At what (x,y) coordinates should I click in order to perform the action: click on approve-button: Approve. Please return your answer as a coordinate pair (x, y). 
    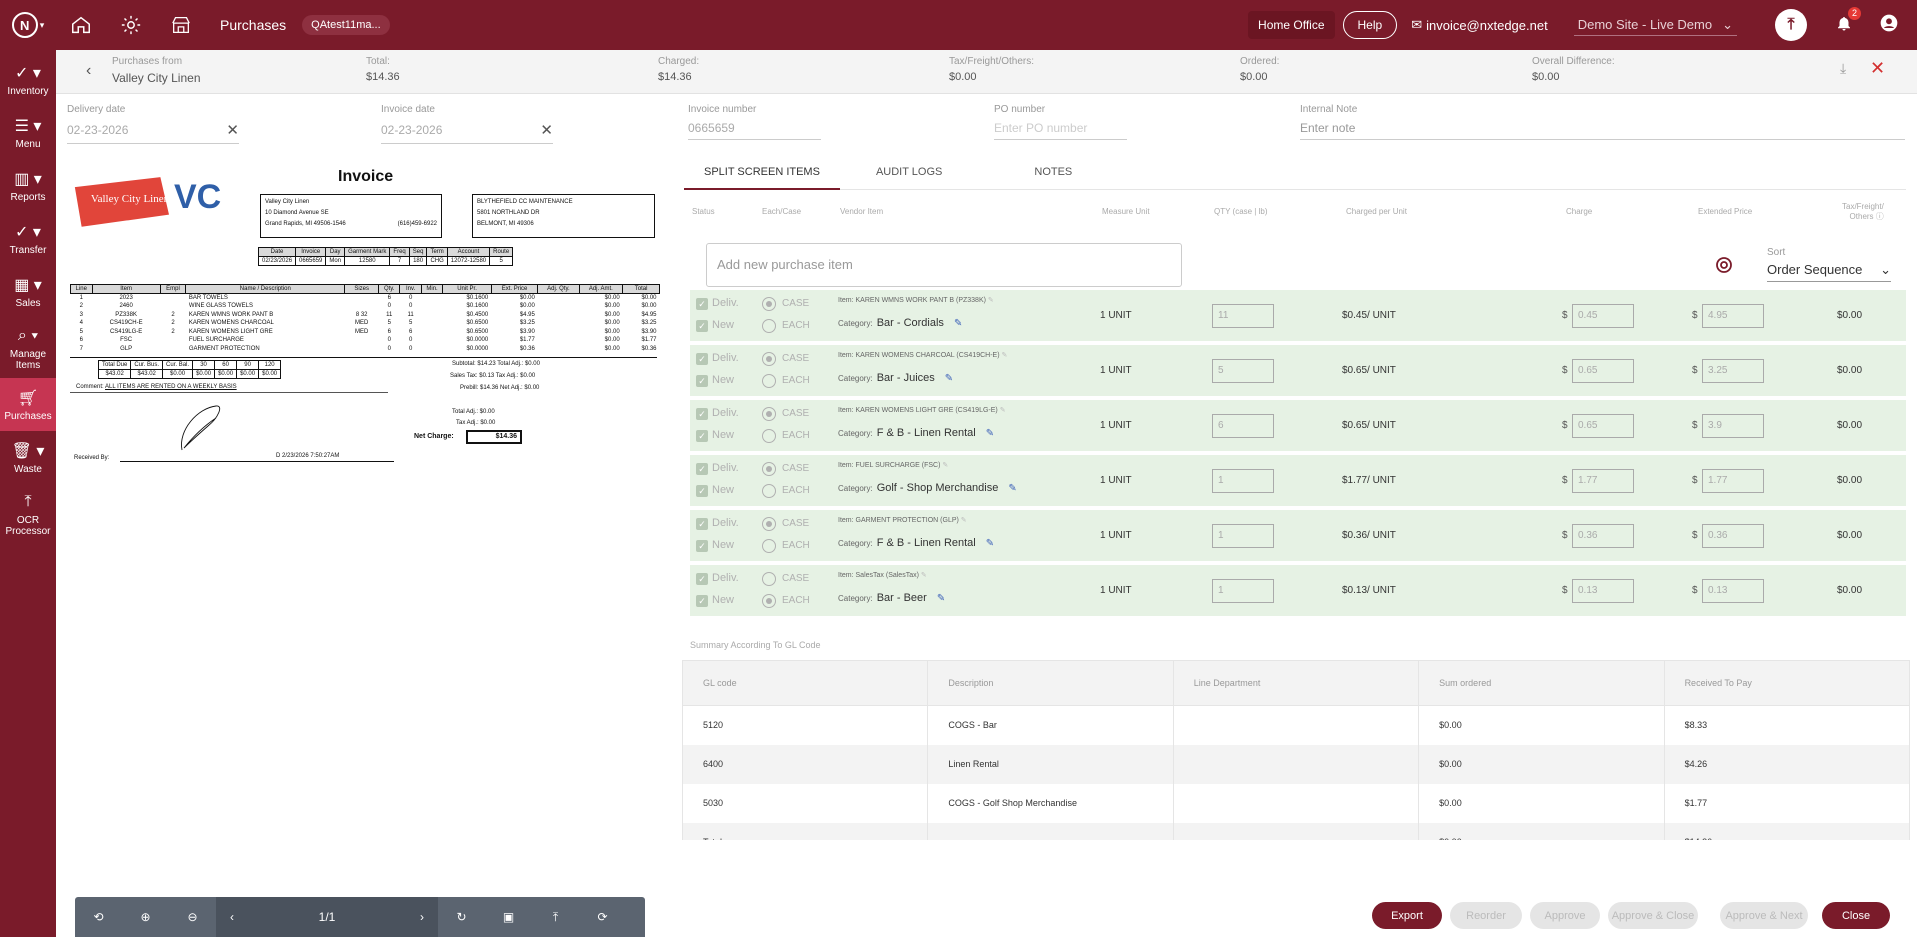
    Looking at the image, I should click on (1565, 915).